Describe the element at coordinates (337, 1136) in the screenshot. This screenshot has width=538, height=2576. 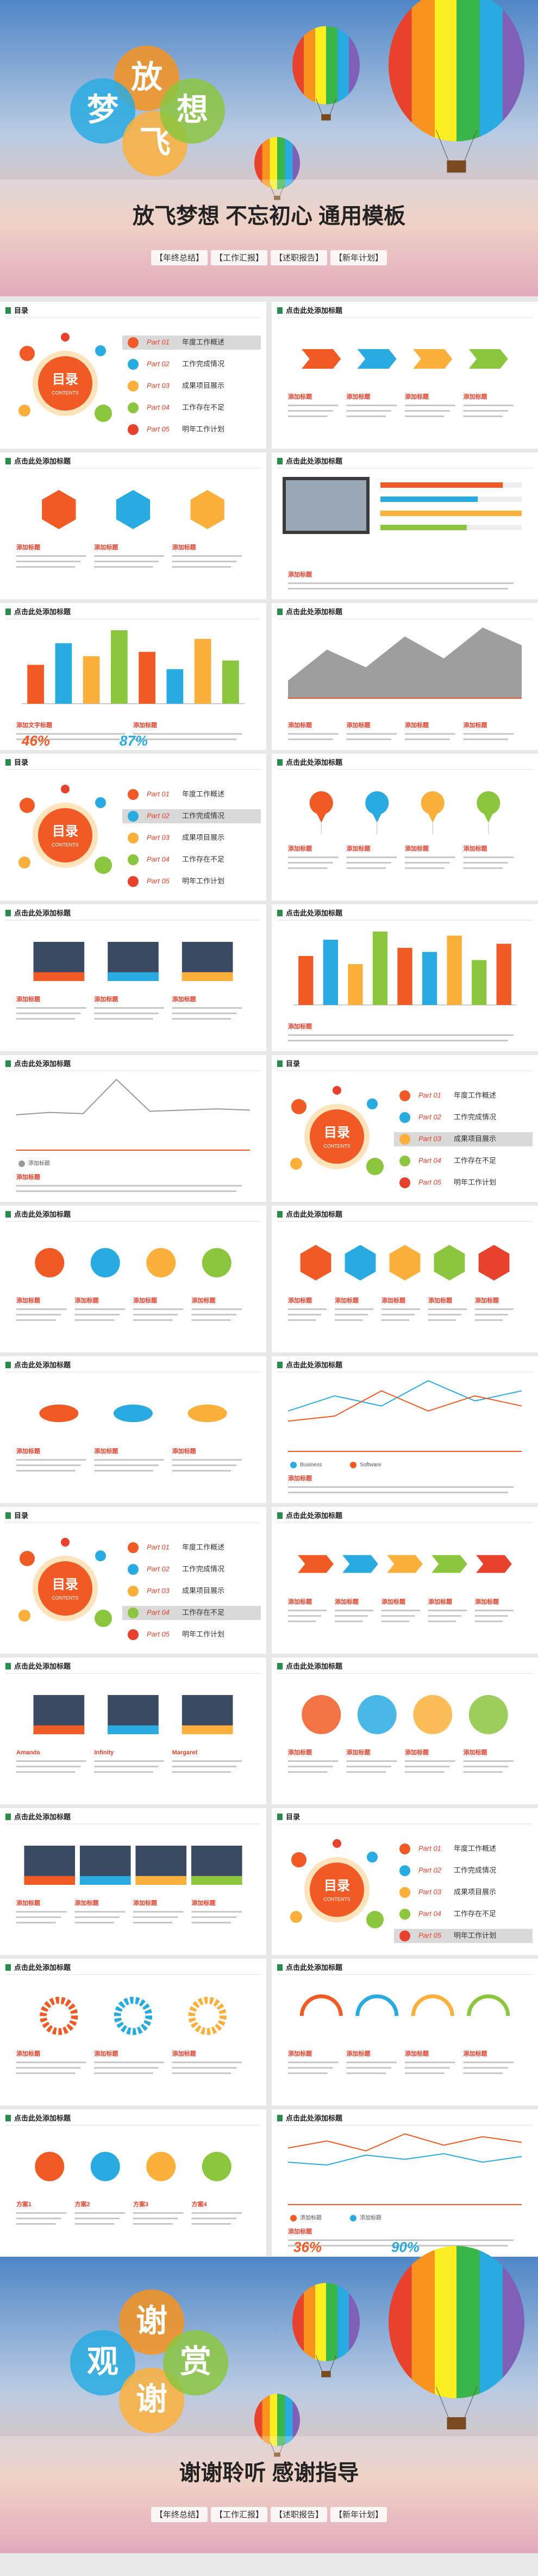
I see `badge` at that location.